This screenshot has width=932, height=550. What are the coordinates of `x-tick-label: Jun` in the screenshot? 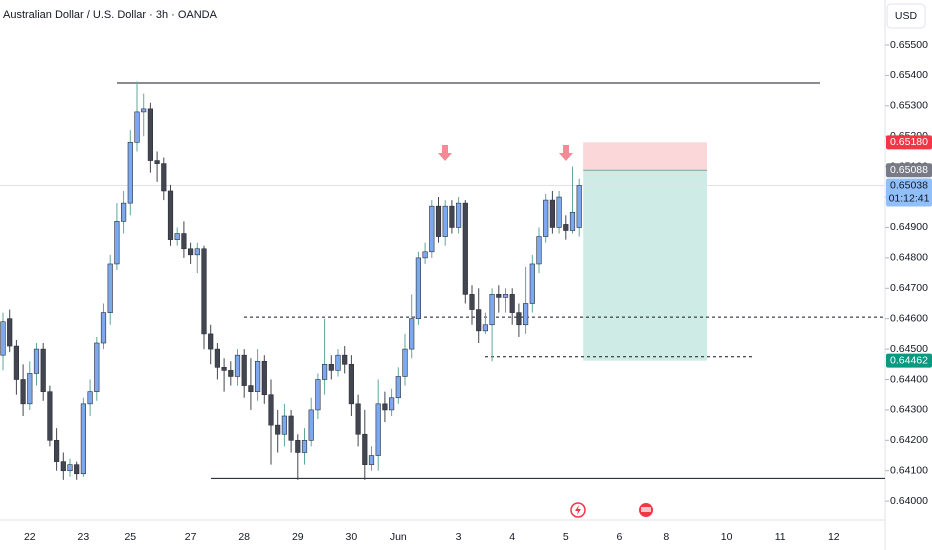 It's located at (398, 537).